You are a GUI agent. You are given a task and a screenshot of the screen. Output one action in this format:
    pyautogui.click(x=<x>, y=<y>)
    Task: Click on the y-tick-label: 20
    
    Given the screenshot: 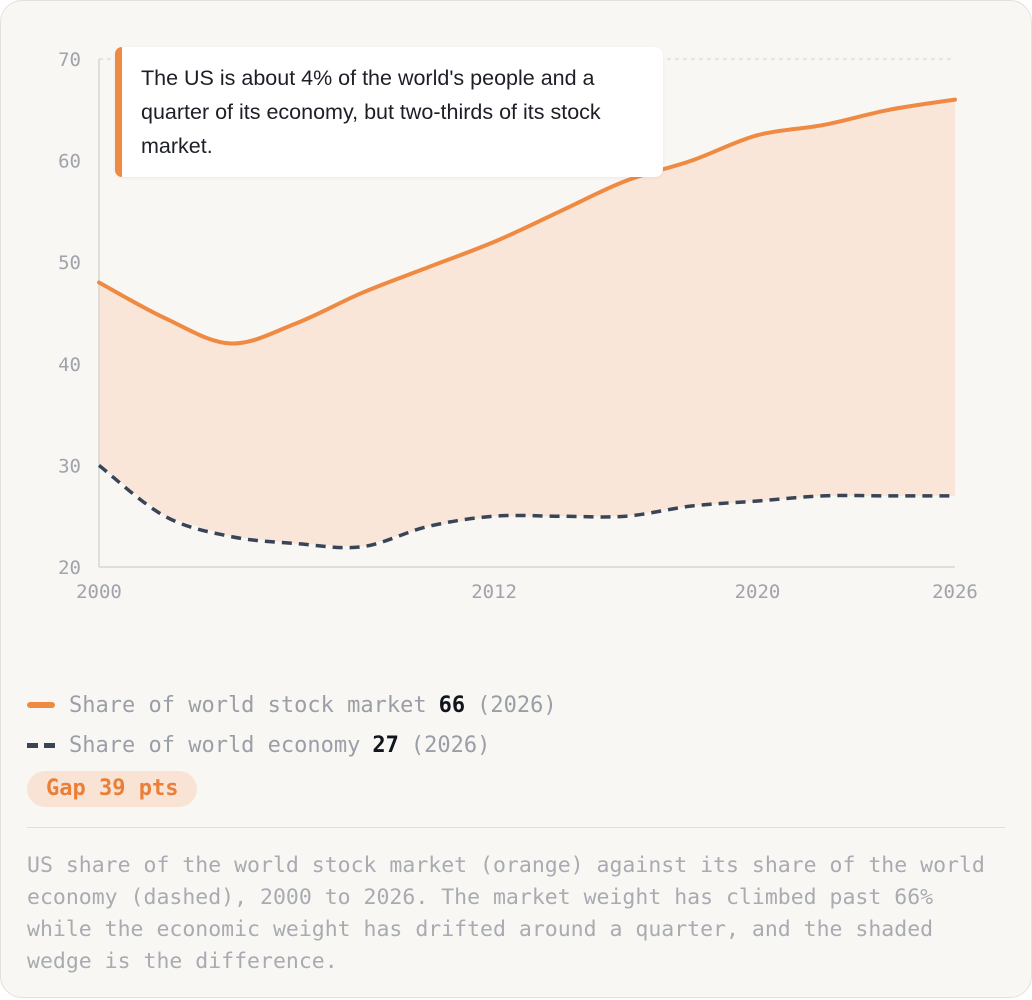 What is the action you would take?
    pyautogui.click(x=69, y=568)
    